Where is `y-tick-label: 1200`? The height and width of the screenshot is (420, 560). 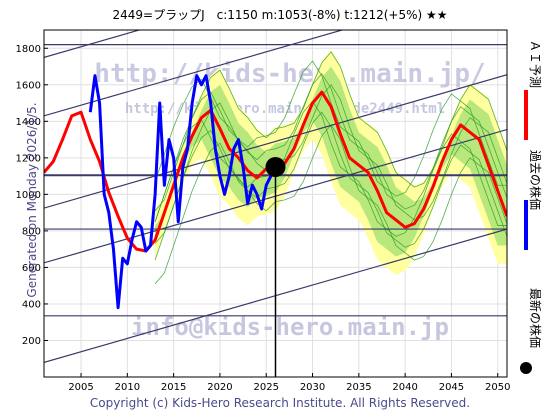
y-tick-label: 1200 is located at coordinates (28, 158).